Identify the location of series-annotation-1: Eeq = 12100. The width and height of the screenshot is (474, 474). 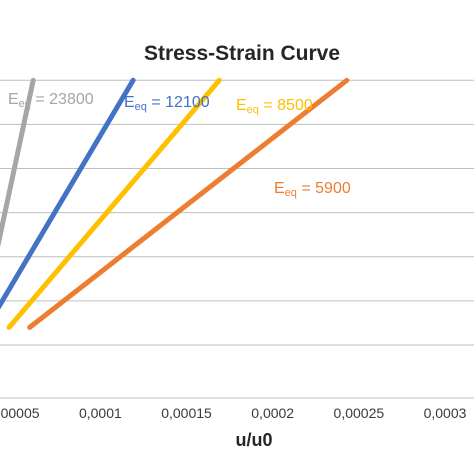
(167, 103).